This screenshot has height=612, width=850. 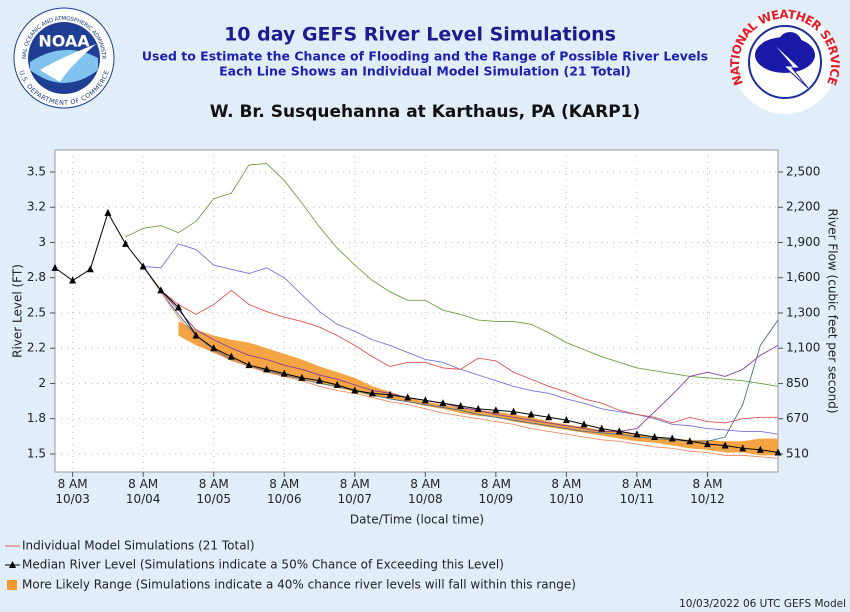 What do you see at coordinates (417, 520) in the screenshot?
I see `x-axis-label: Date/Time (local time)` at bounding box center [417, 520].